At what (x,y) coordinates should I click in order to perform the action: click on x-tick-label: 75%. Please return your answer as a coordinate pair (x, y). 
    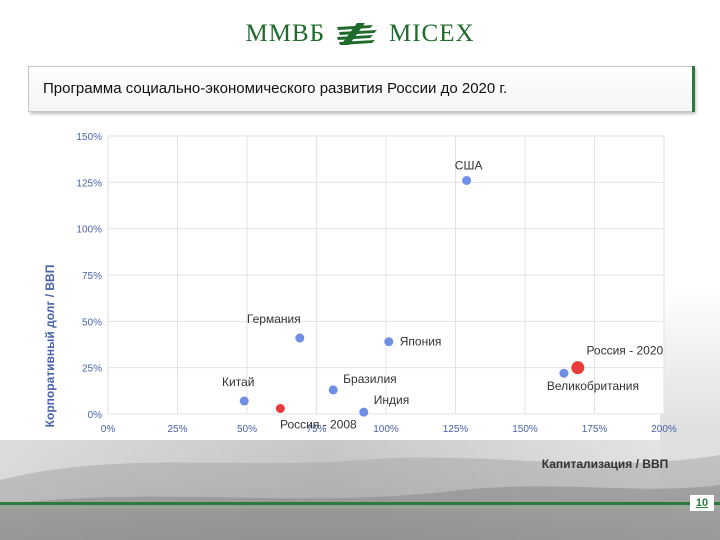
    Looking at the image, I should click on (316, 429).